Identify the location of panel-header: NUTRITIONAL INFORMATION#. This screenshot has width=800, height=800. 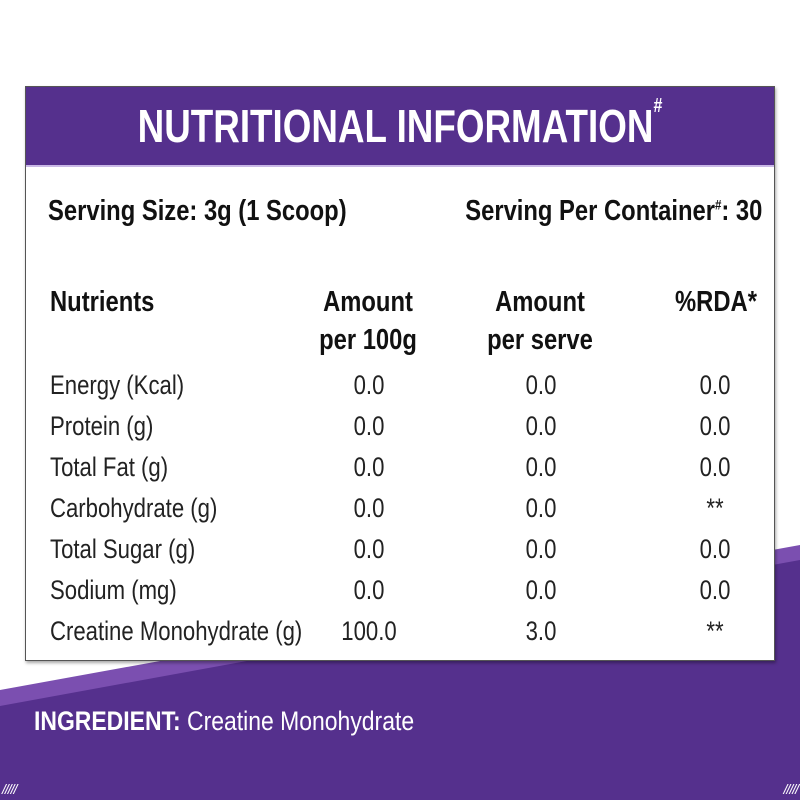
(400, 127).